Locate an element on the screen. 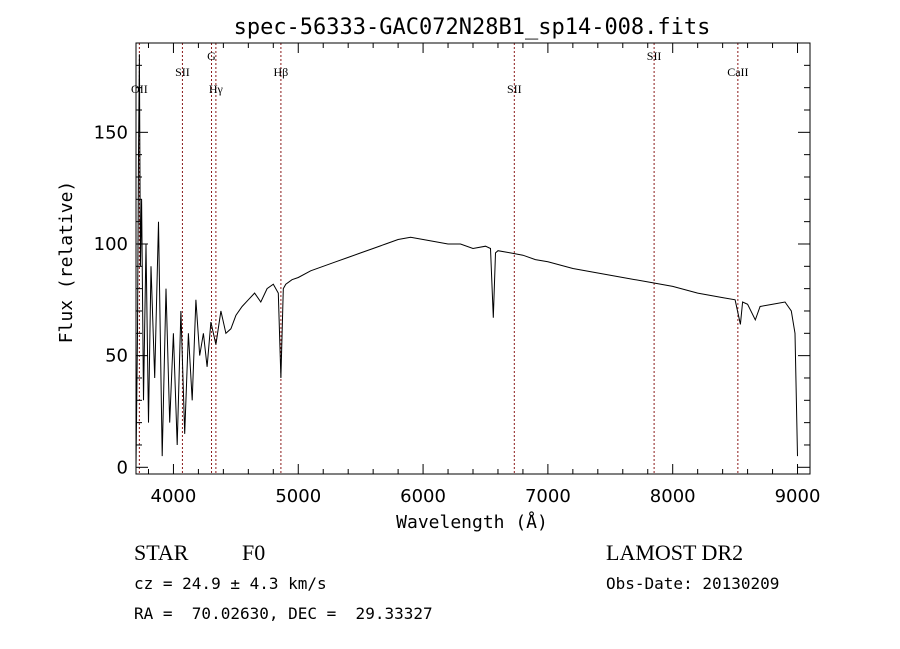 This screenshot has width=900, height=649. x-axis-label: Wavelength (Å) is located at coordinates (472, 522).